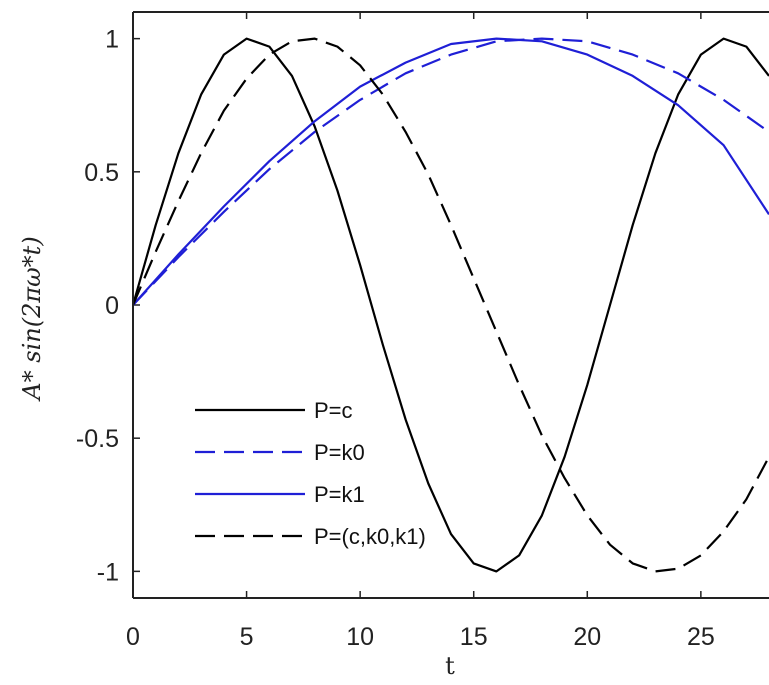 The image size is (769, 685). What do you see at coordinates (339, 452) in the screenshot?
I see `legend-label-2: P=k0` at bounding box center [339, 452].